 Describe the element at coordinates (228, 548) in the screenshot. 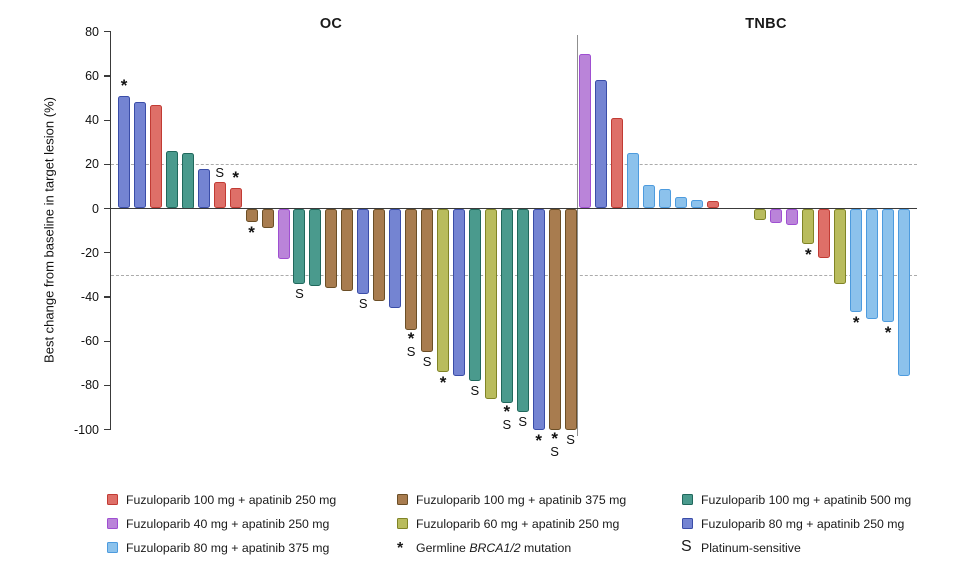

I see `legend-label: Fuzuloparib 80 mg + apatinib 375 mg` at that location.